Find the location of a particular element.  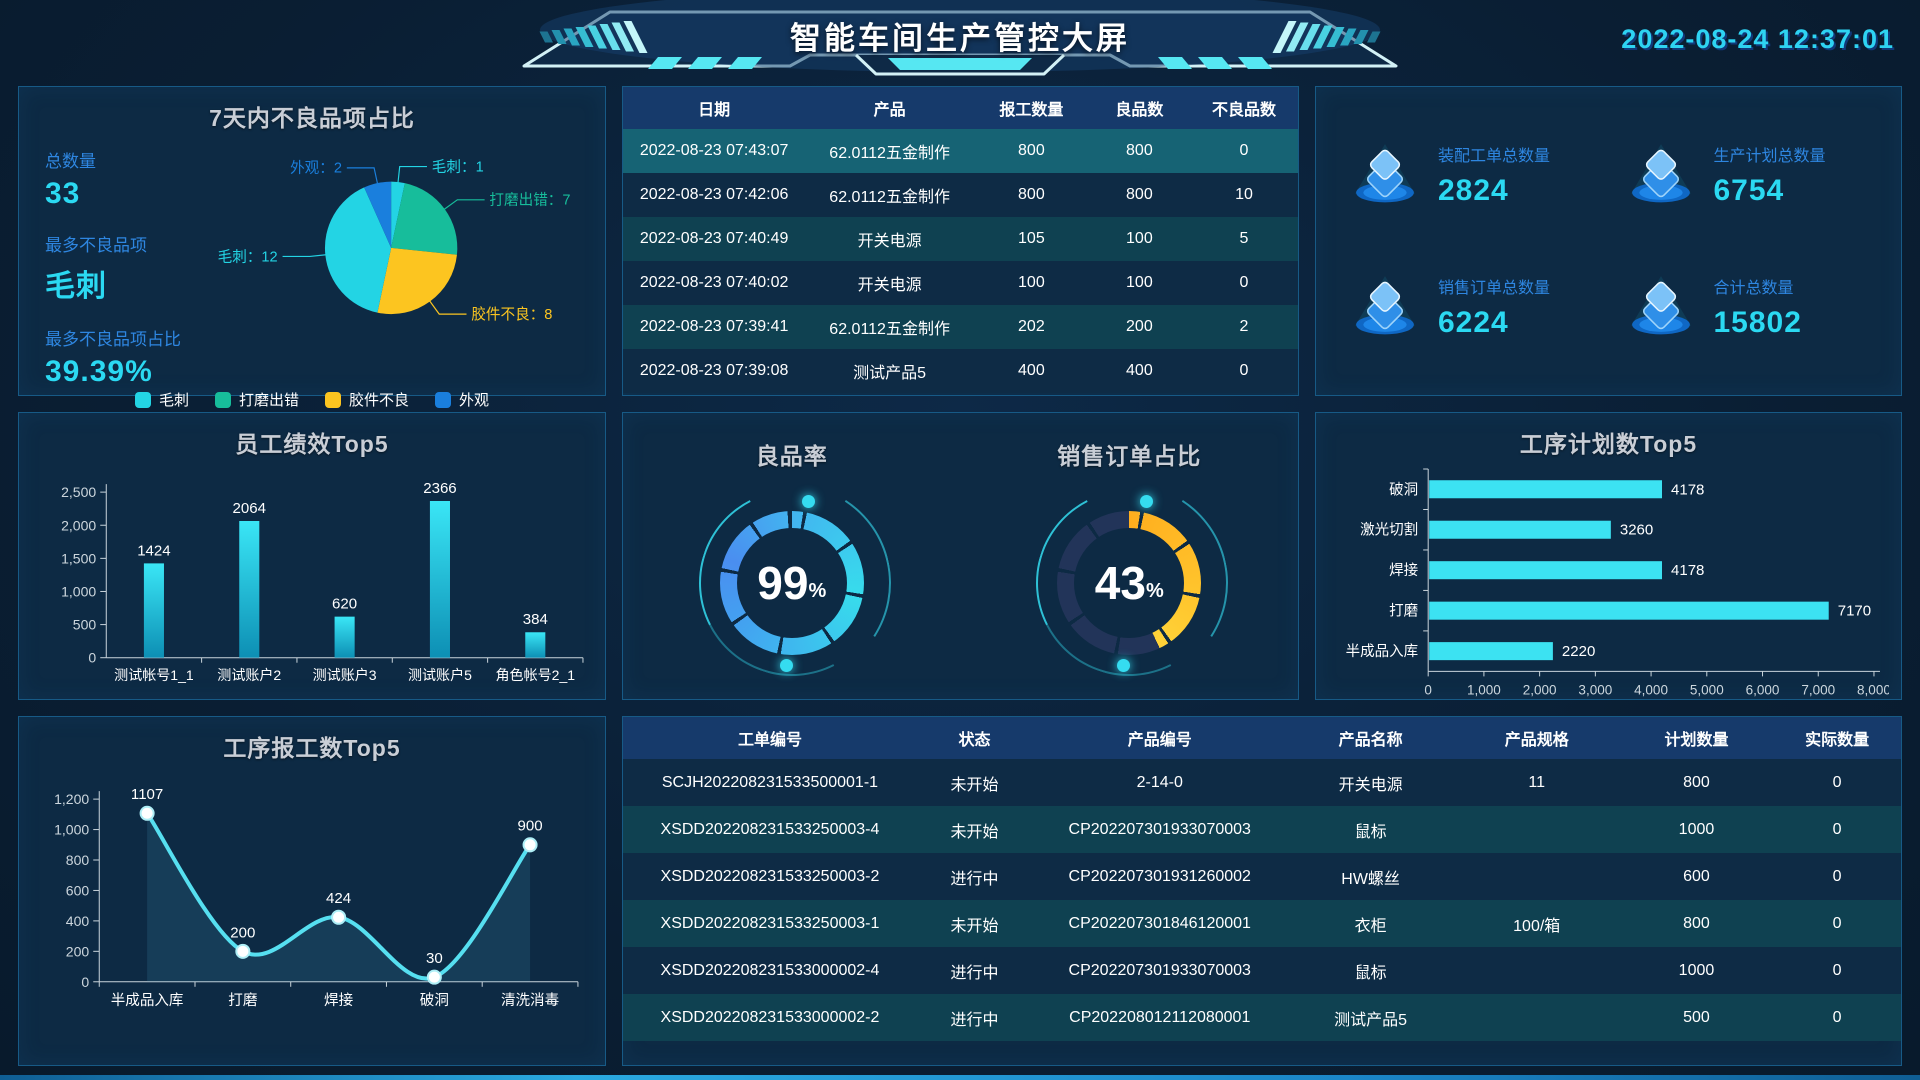

table-cell: 800 is located at coordinates (1139, 151).